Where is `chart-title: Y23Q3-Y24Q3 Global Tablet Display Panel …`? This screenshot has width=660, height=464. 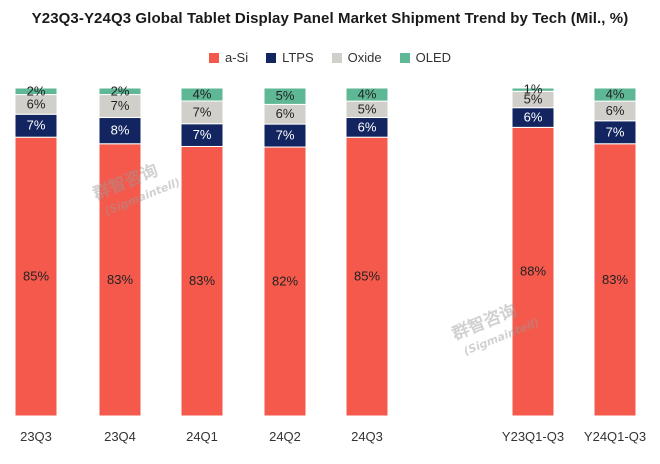 chart-title: Y23Q3-Y24Q3 Global Tablet Display Panel … is located at coordinates (330, 18).